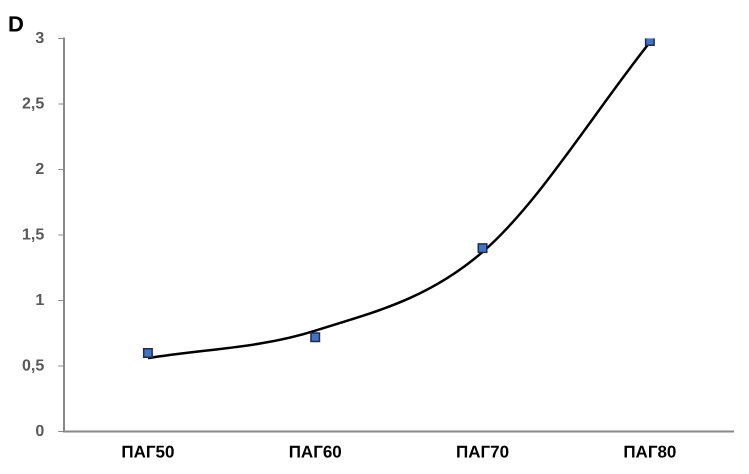 The height and width of the screenshot is (474, 749). Describe the element at coordinates (33, 235) in the screenshot. I see `y-tick-label: 1,5` at that location.